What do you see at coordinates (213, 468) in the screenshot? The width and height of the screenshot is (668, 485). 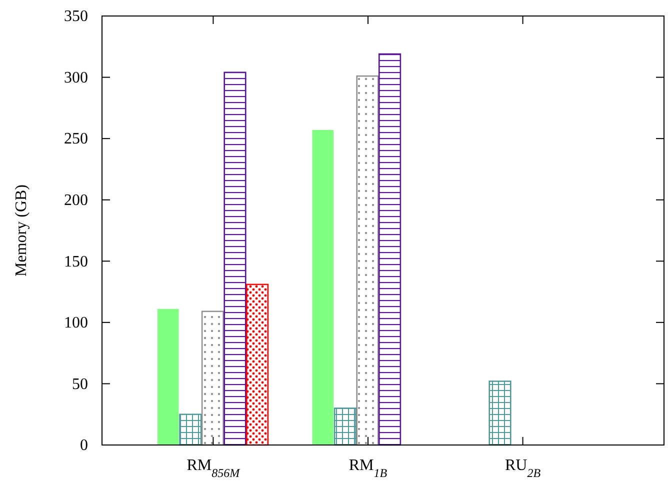 I see `x-tick-label: RM$_{856M}$` at bounding box center [213, 468].